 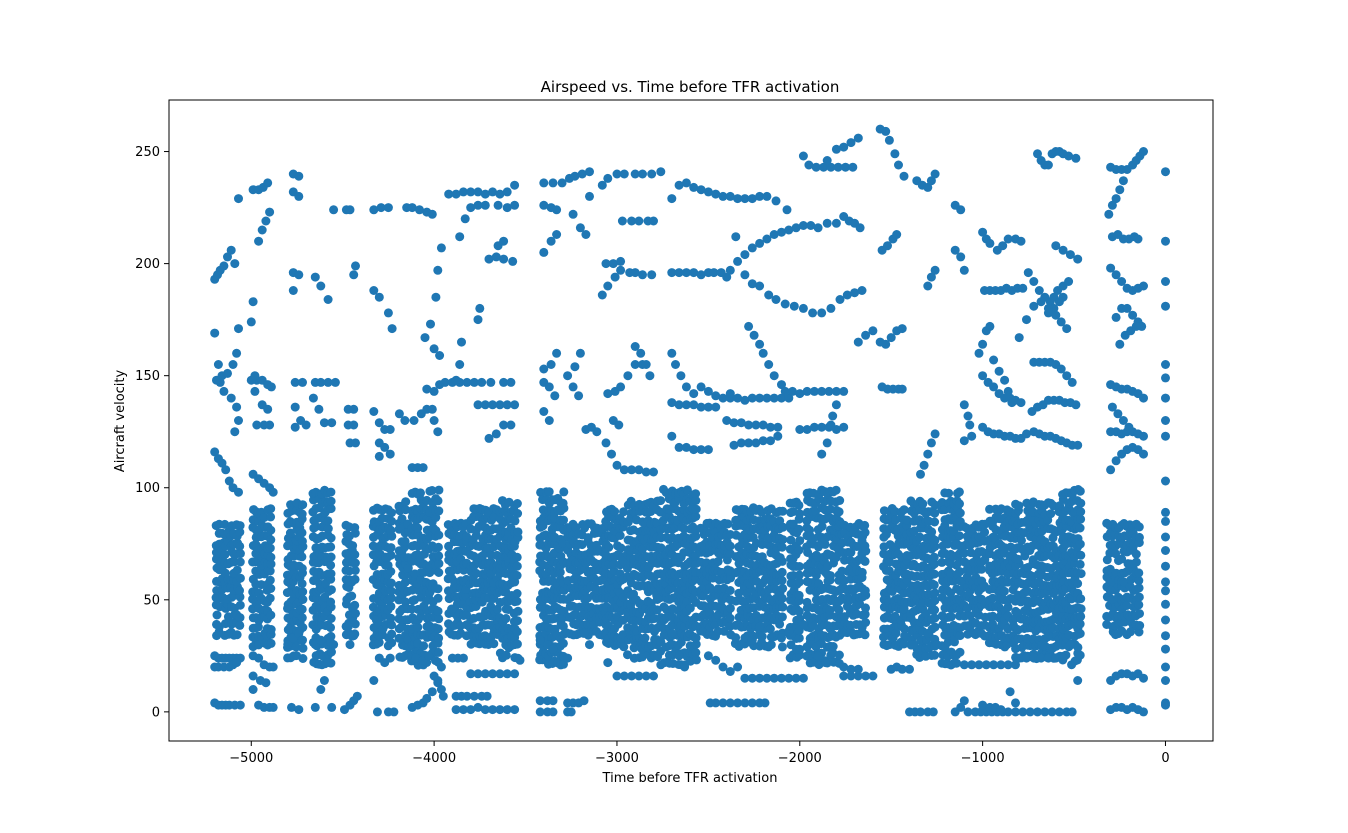 What do you see at coordinates (617, 758) in the screenshot?
I see `x-tick-label: −3000` at bounding box center [617, 758].